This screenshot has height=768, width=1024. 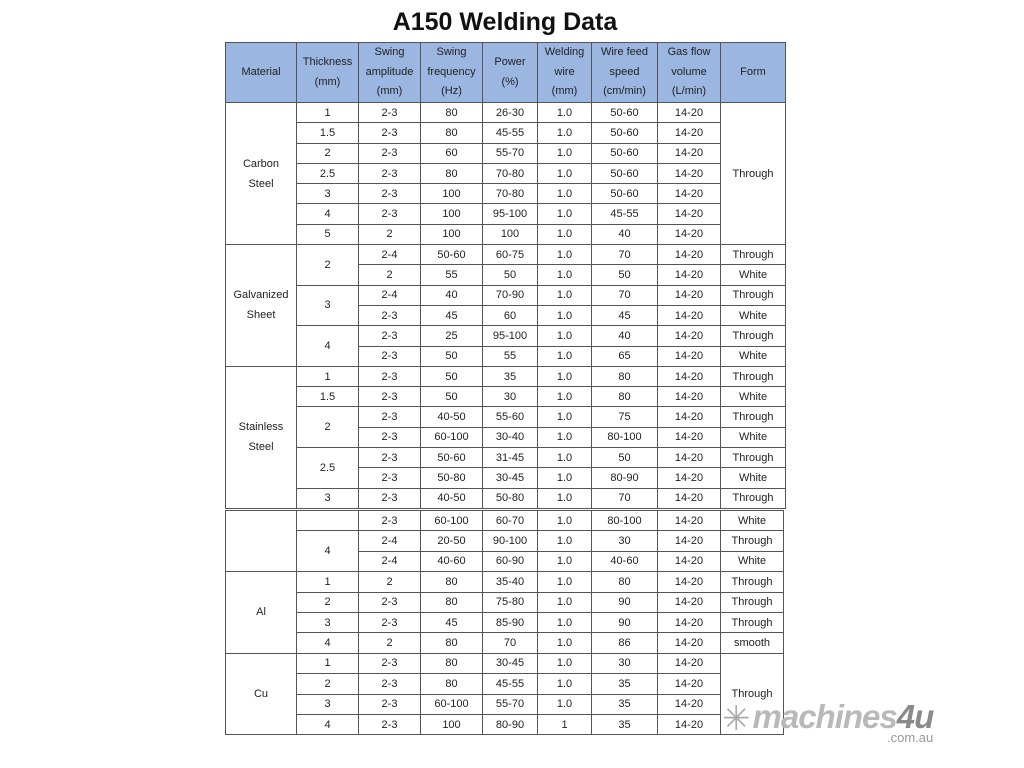 I want to click on form-cell: smooth, so click(x=752, y=643).